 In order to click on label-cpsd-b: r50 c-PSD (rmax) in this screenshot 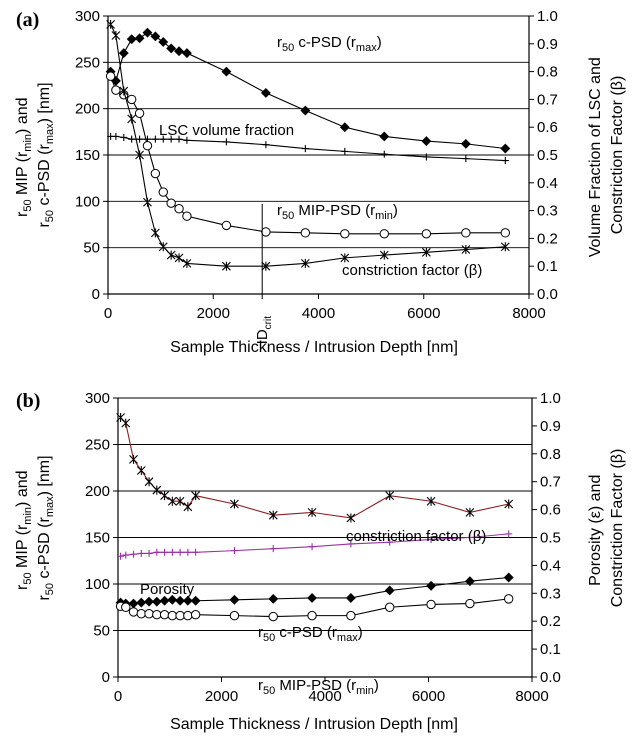, I will do `click(310, 634)`.